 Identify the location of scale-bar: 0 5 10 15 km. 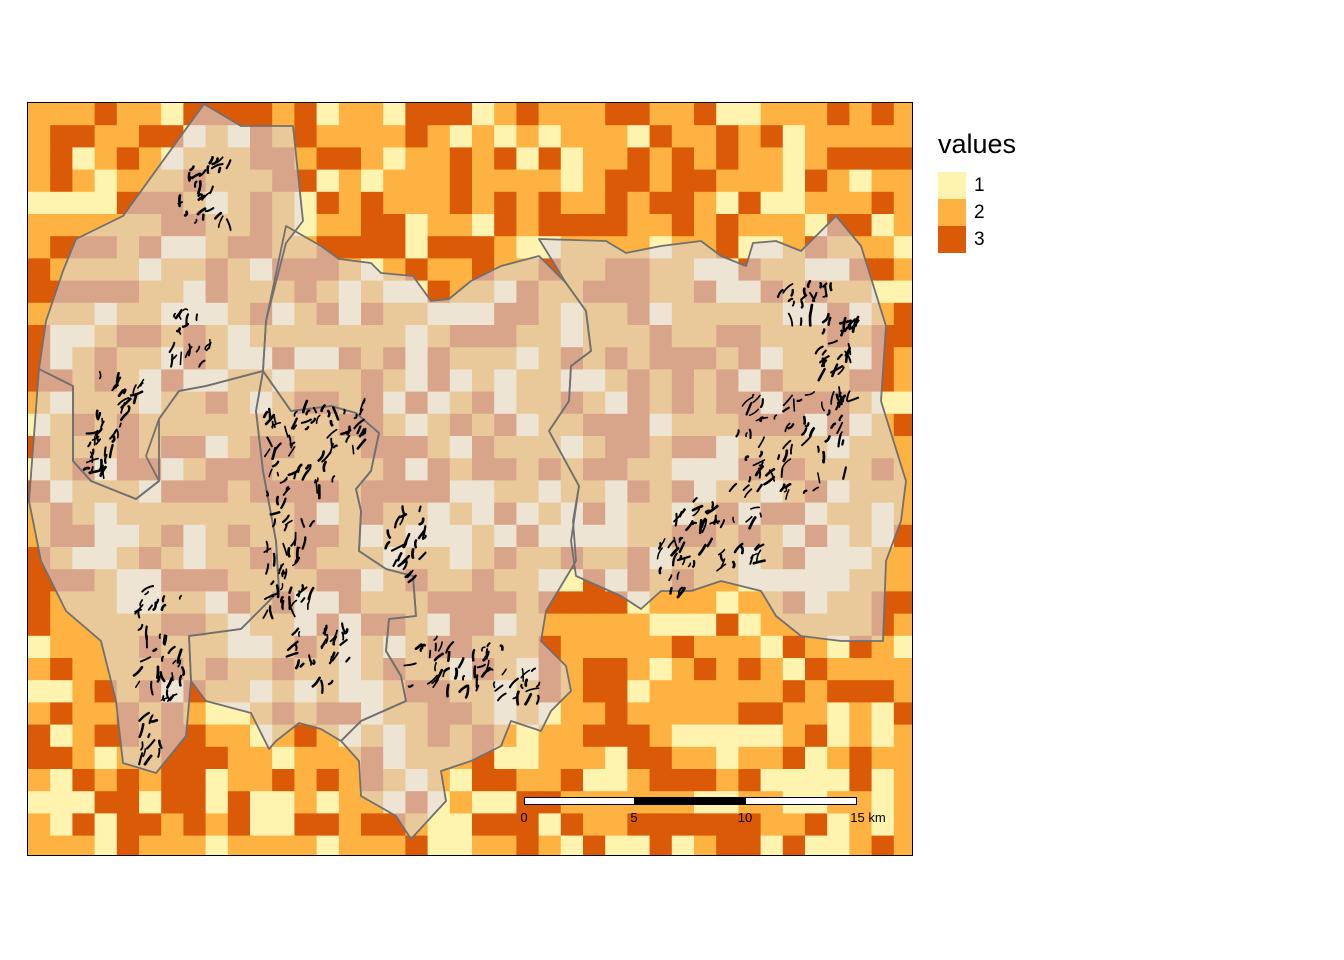
(703, 812).